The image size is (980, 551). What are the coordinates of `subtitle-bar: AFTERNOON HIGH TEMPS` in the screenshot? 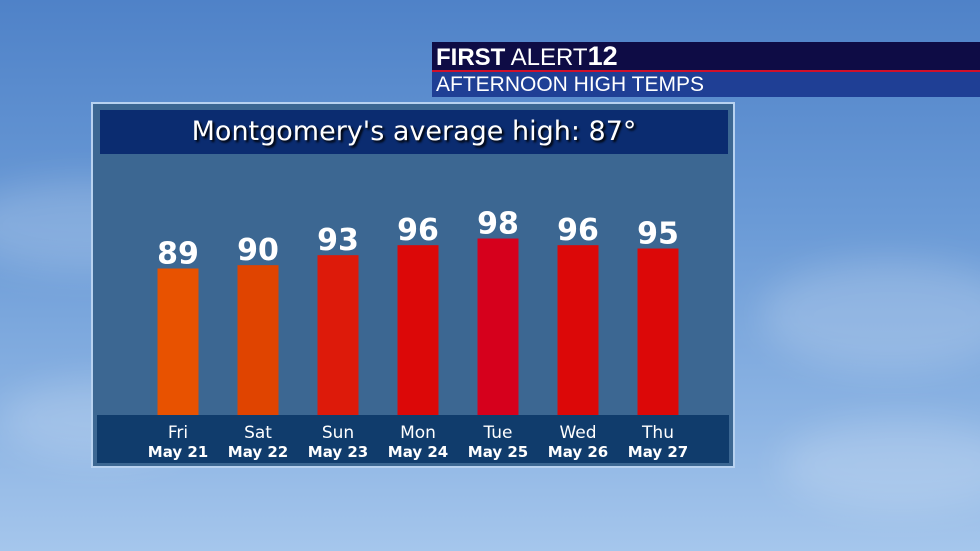 It's located at (706, 84).